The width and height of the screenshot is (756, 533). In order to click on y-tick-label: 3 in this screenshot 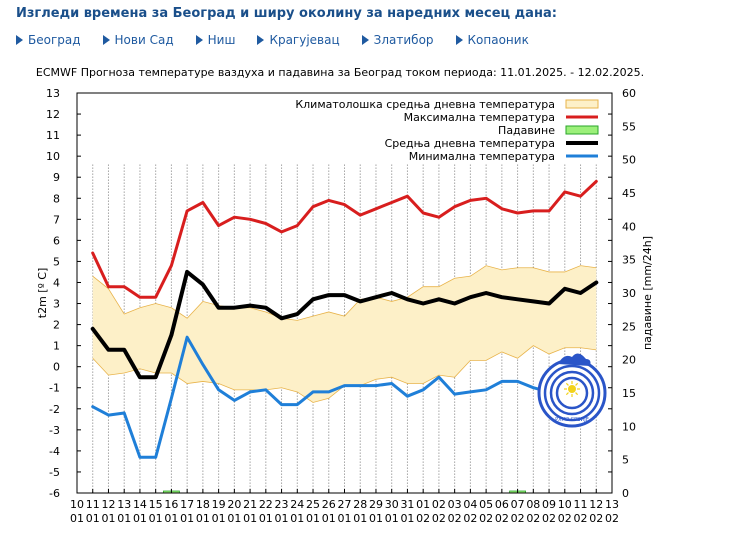, I will do `click(56, 304)`.